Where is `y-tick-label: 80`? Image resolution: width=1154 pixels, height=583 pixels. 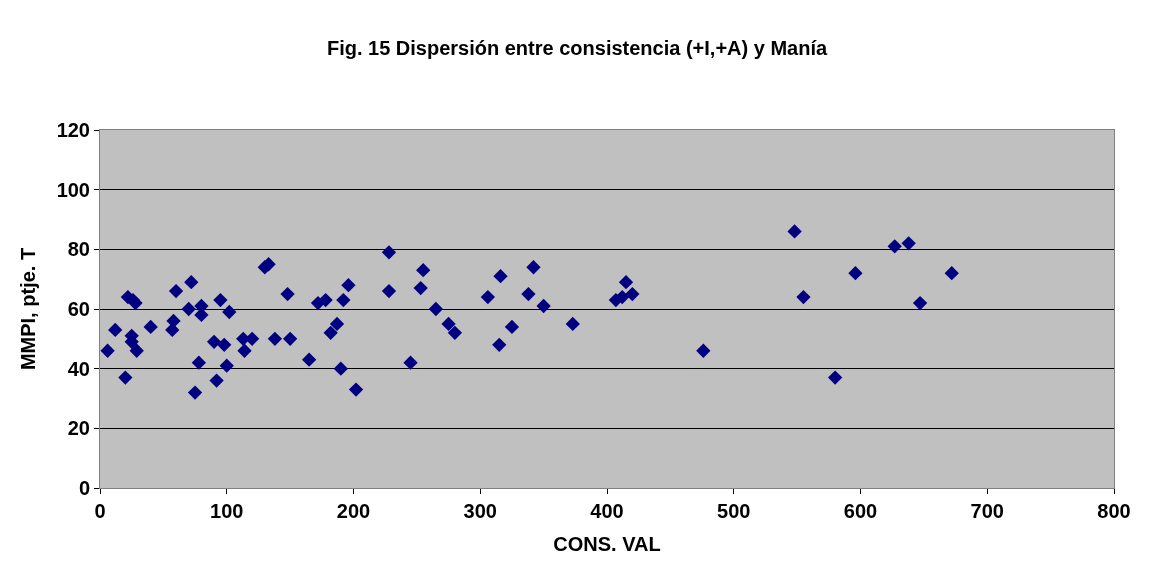 y-tick-label: 80 is located at coordinates (78, 249).